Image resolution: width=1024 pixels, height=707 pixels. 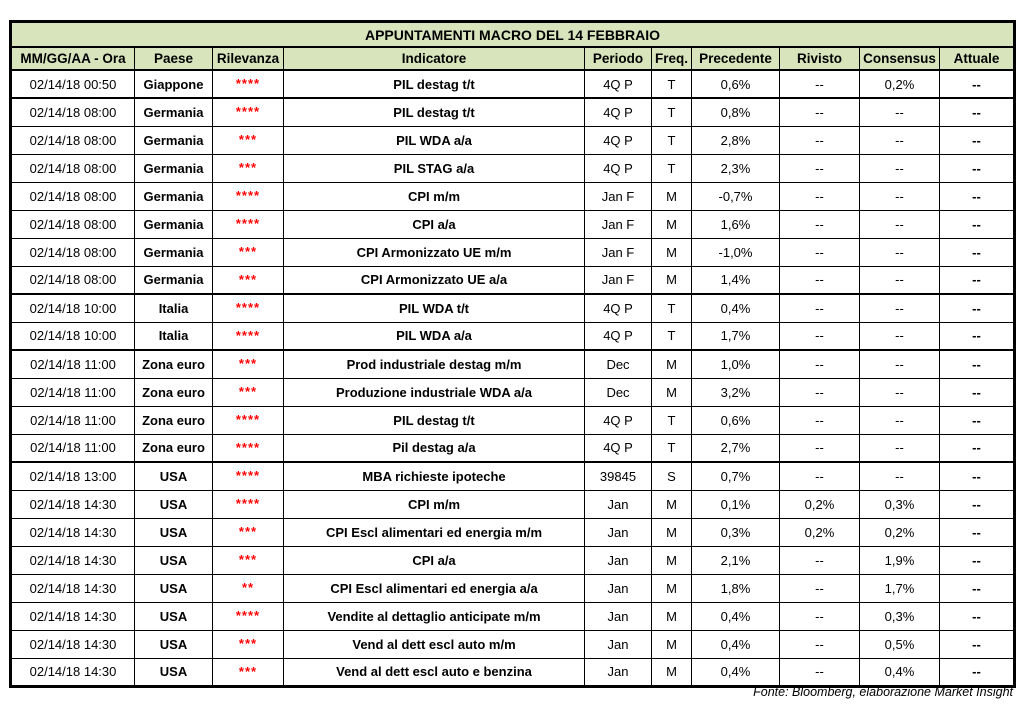 What do you see at coordinates (899, 532) in the screenshot?
I see `cell-consensus: 0,2%` at bounding box center [899, 532].